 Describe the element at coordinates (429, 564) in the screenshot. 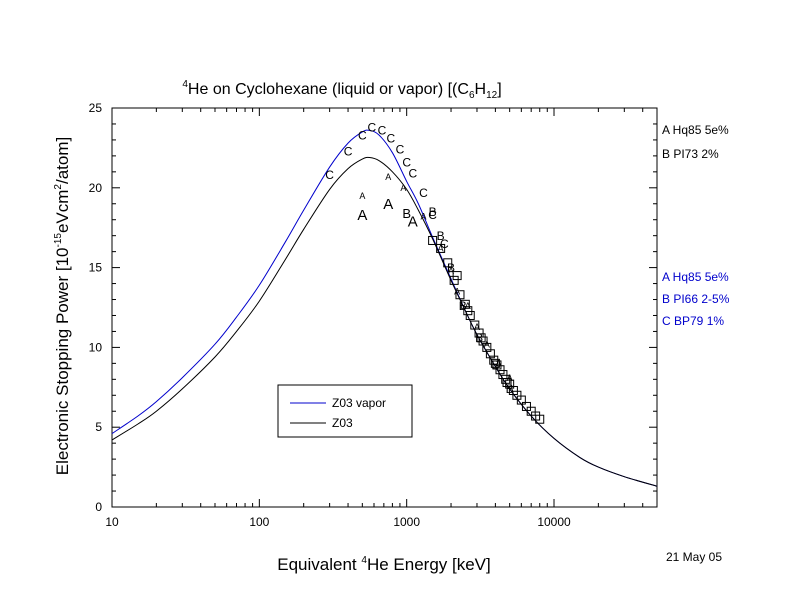

I see `xlabel-post: He Energy [keV]` at that location.